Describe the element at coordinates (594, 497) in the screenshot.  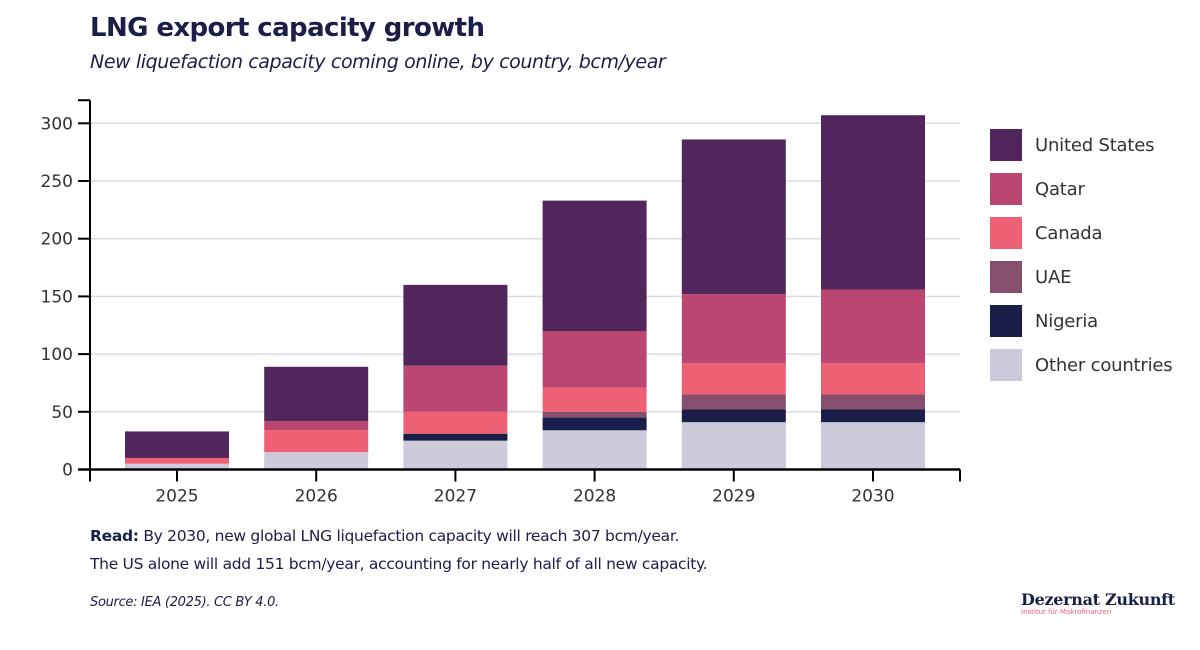
I see `x-tick-label: 2028` at that location.